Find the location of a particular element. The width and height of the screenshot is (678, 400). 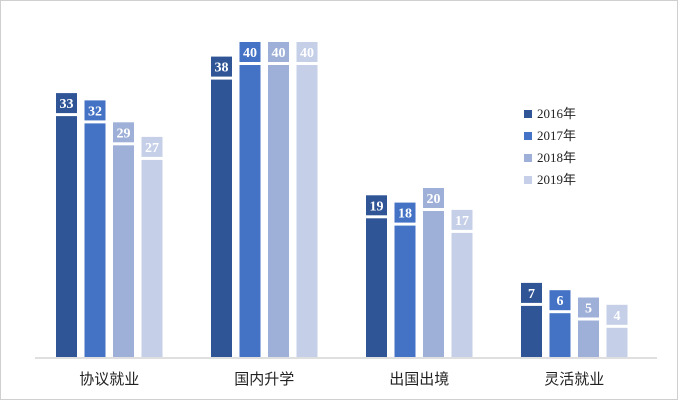

data-label: 6 is located at coordinates (560, 301).